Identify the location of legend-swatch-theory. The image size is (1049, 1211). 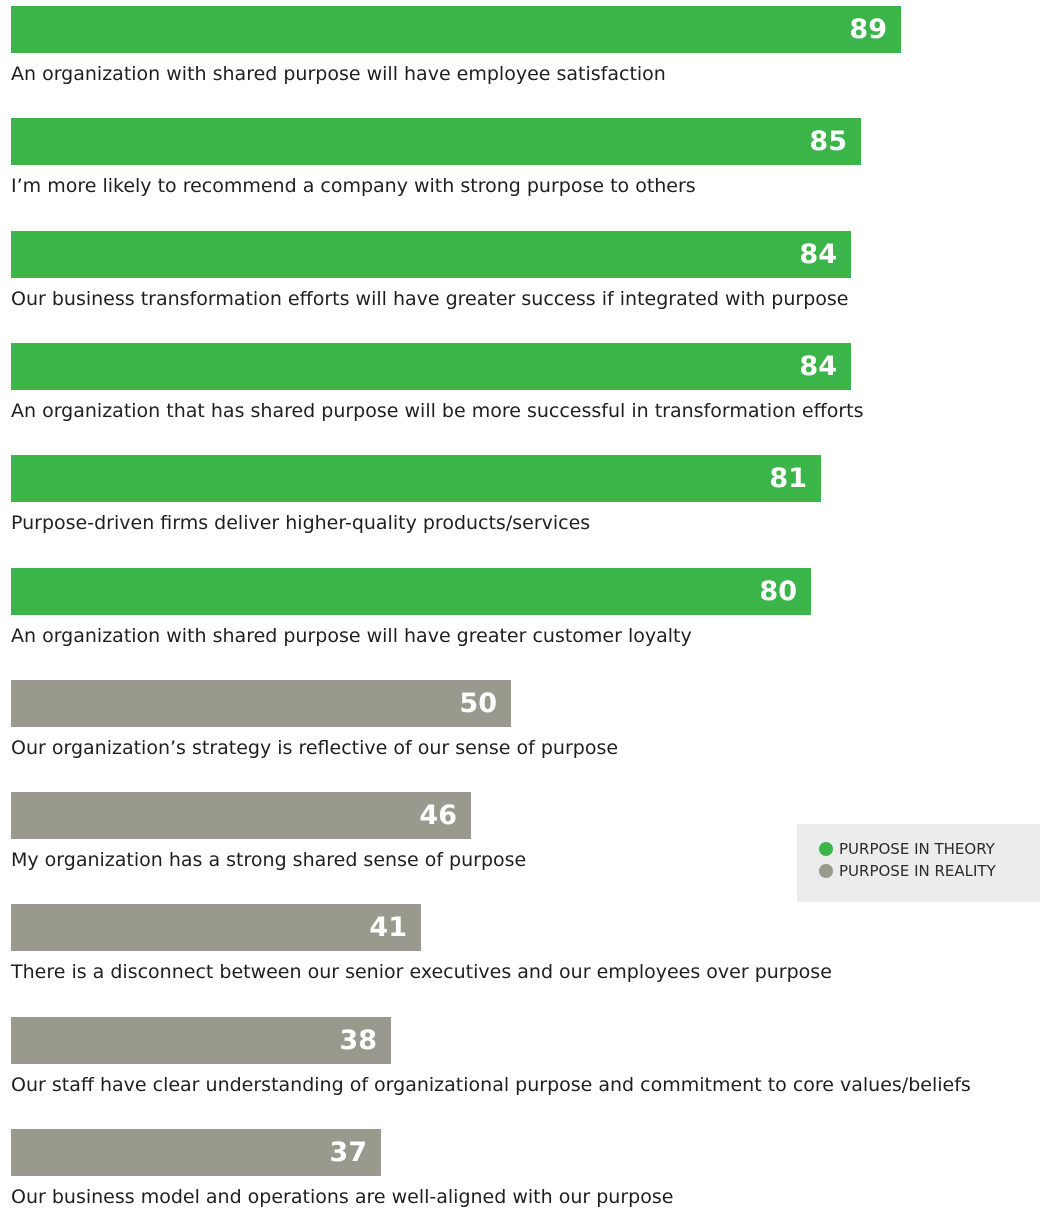
(826, 849).